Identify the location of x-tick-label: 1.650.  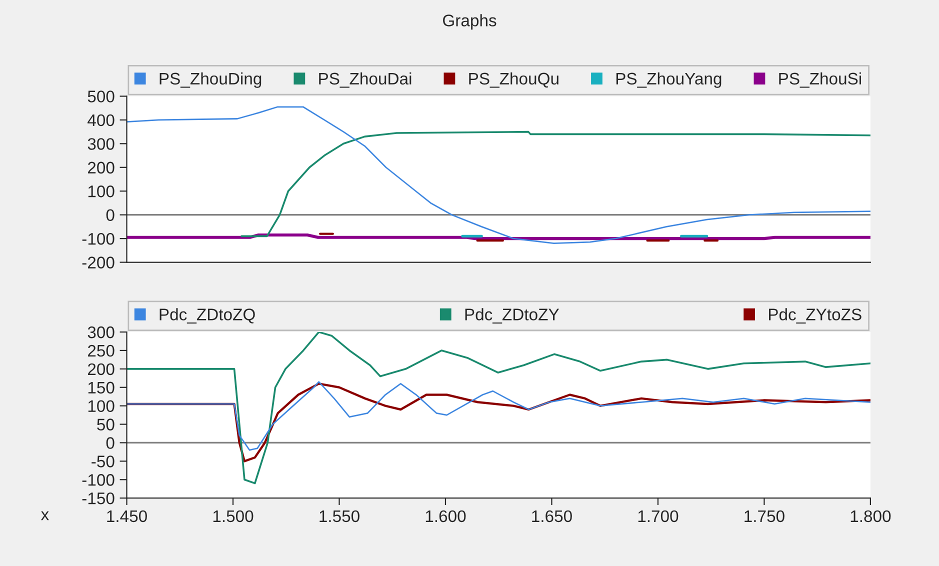
(552, 516).